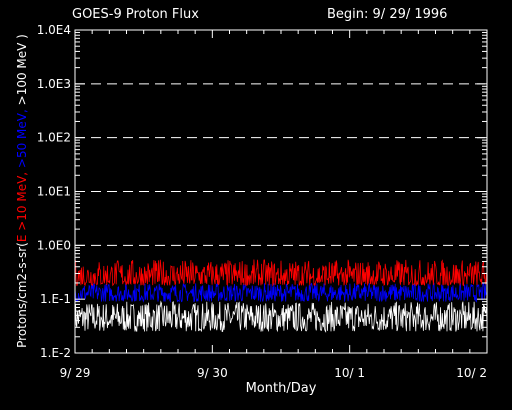 The image size is (512, 410). I want to click on x-tick-label: 10/ 1, so click(349, 373).